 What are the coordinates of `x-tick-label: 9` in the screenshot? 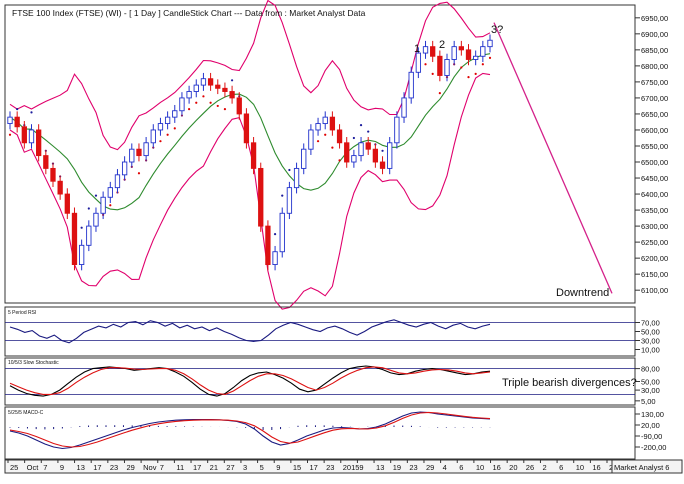 It's located at (62, 467).